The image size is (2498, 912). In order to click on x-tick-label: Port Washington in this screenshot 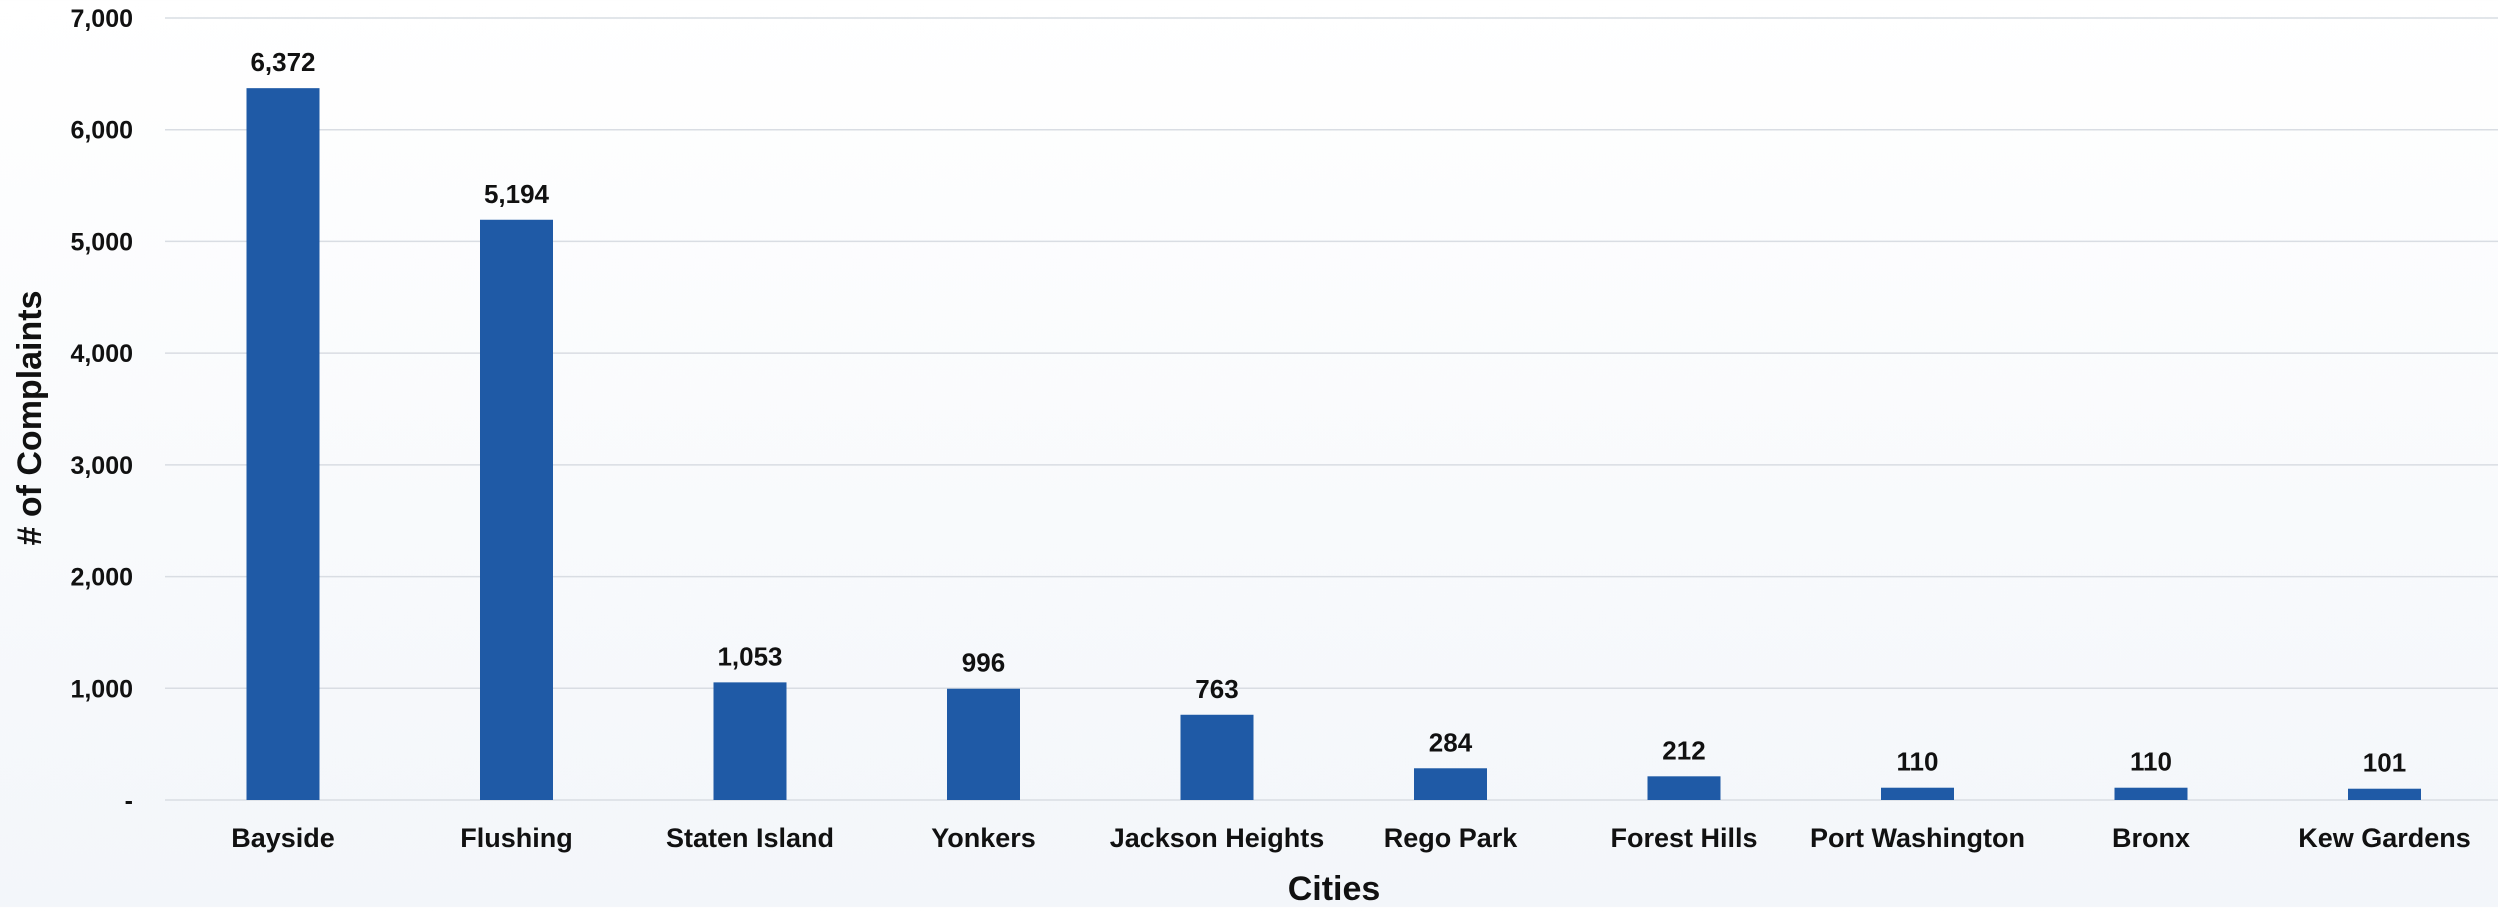, I will do `click(1917, 838)`.